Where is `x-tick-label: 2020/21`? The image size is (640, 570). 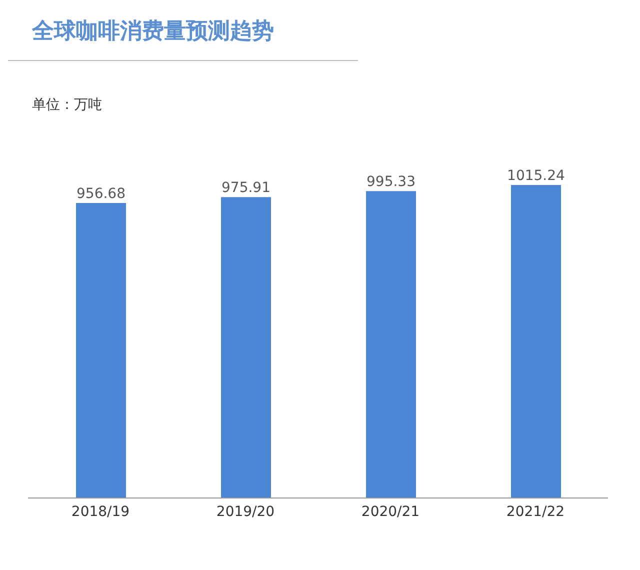
x-tick-label: 2020/21 is located at coordinates (390, 512).